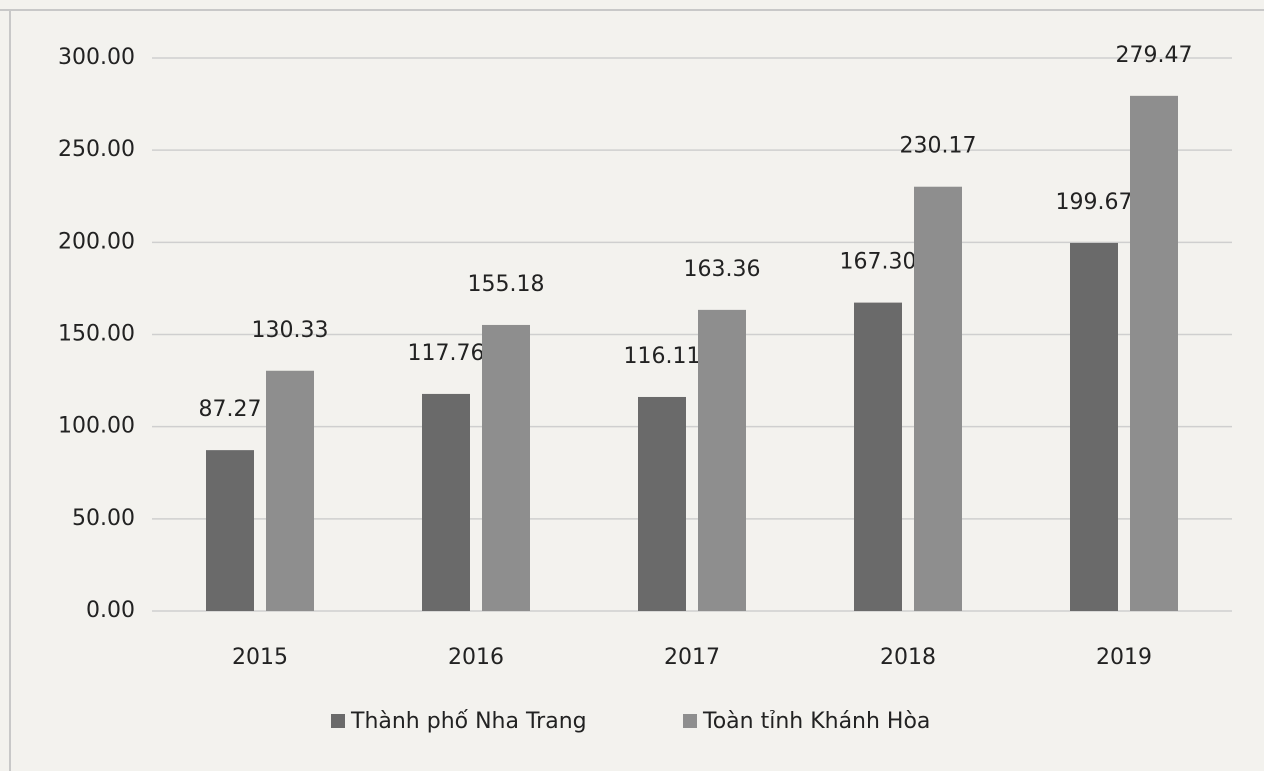  What do you see at coordinates (468, 721) in the screenshot?
I see `legend-label: Thành phố Nha Trang` at bounding box center [468, 721].